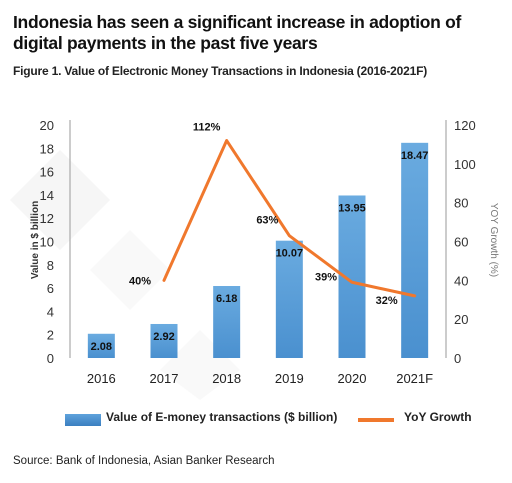 Image resolution: width=512 pixels, height=483 pixels. Describe the element at coordinates (290, 254) in the screenshot. I see `bar-value-label: 10.07` at that location.